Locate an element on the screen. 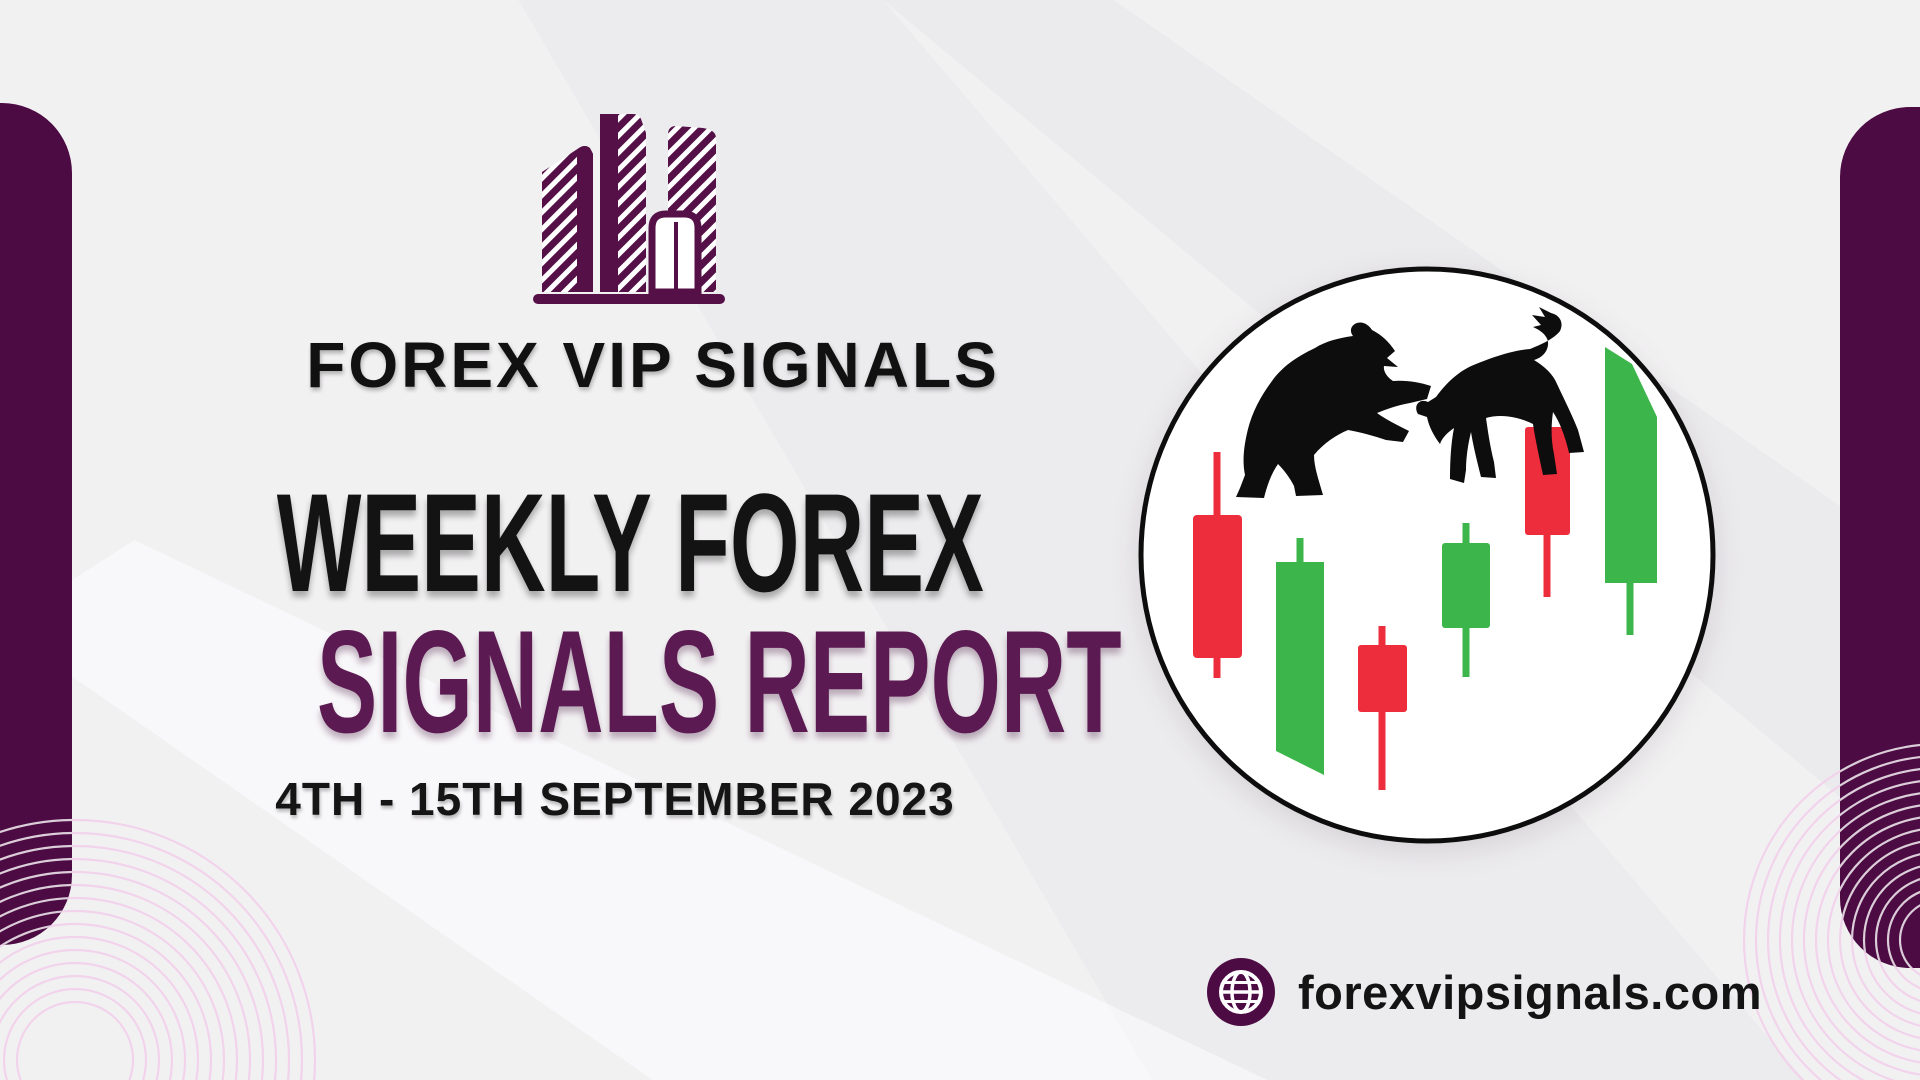 Image resolution: width=1920 pixels, height=1080 pixels. bull-icon is located at coordinates (1500, 395).